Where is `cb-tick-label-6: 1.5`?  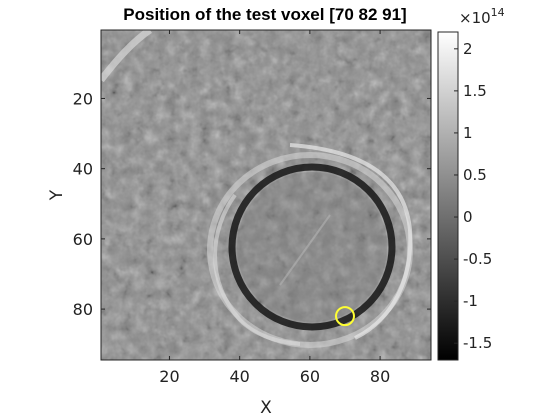 cb-tick-label-6: 1.5 is located at coordinates (475, 91).